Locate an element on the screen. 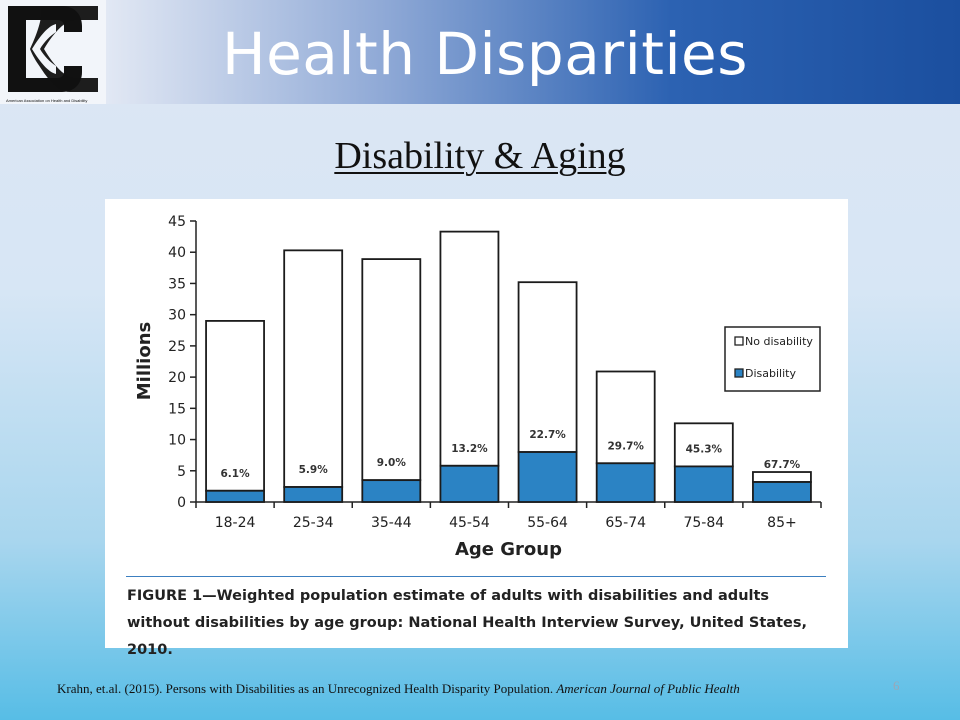  x-tick-label: 85+ is located at coordinates (782, 523).